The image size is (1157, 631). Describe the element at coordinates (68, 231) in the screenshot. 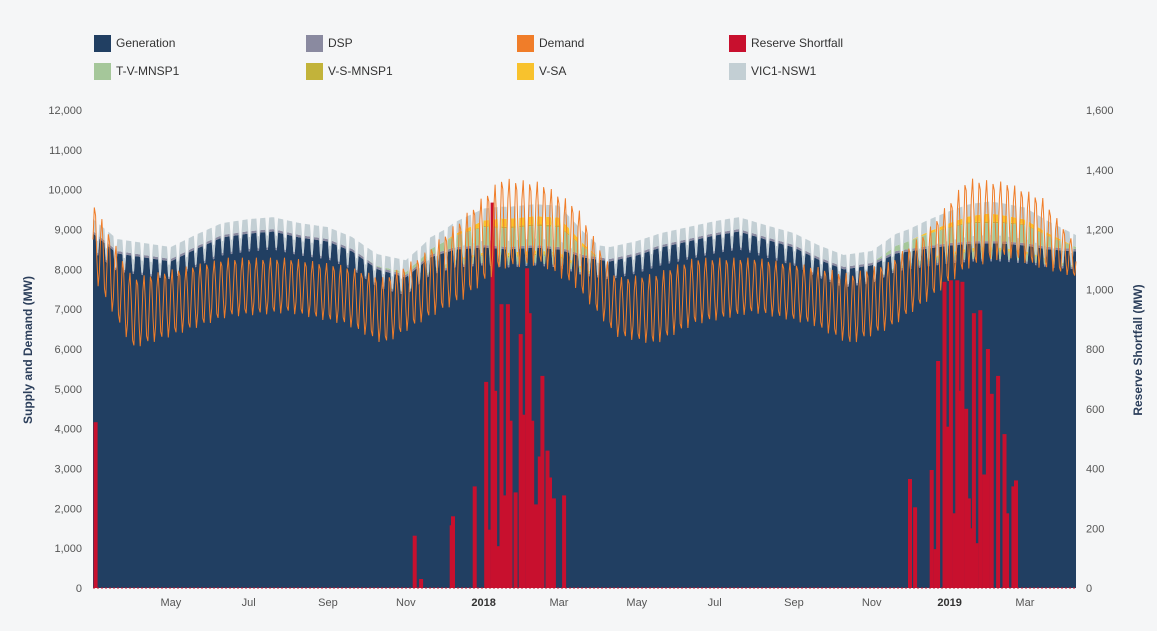

I see `y-tick-label: 9,000` at that location.